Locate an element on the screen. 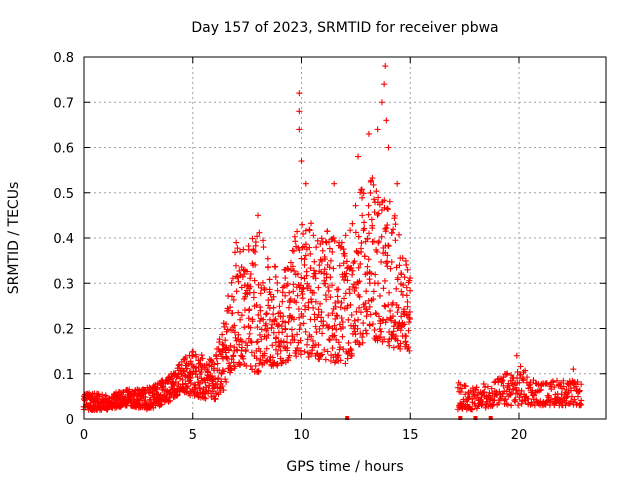 This screenshot has width=640, height=480. zero-marker is located at coordinates (347, 418).